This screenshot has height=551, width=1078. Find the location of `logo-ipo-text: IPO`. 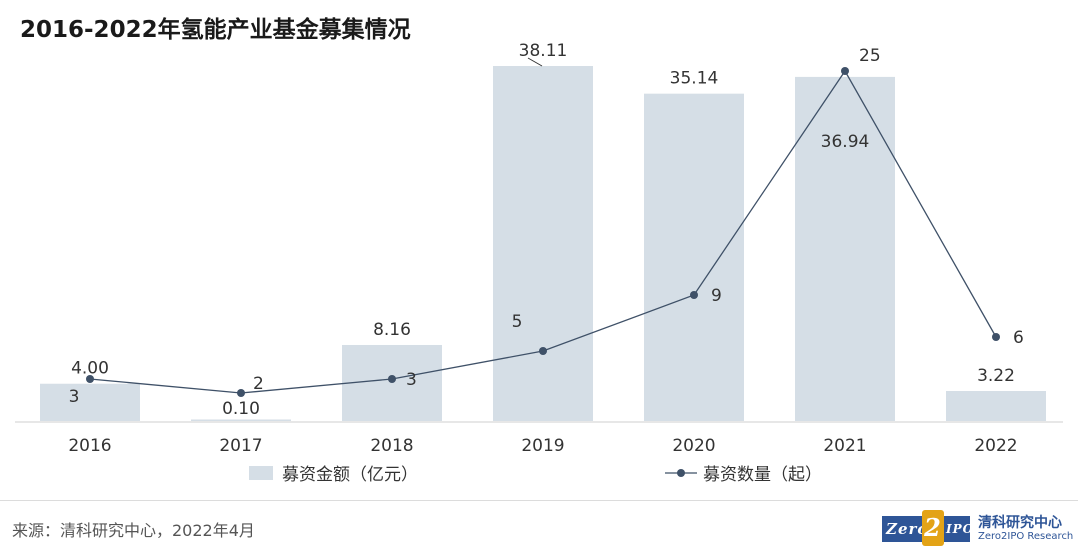

logo-ipo-text: IPO is located at coordinates (960, 529).